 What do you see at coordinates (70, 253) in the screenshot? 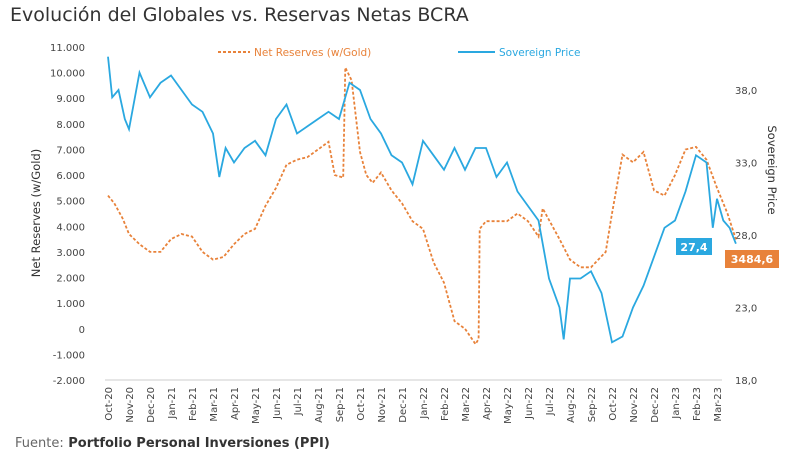
I see `y-left-tick-label: 3.000` at bounding box center [70, 253].